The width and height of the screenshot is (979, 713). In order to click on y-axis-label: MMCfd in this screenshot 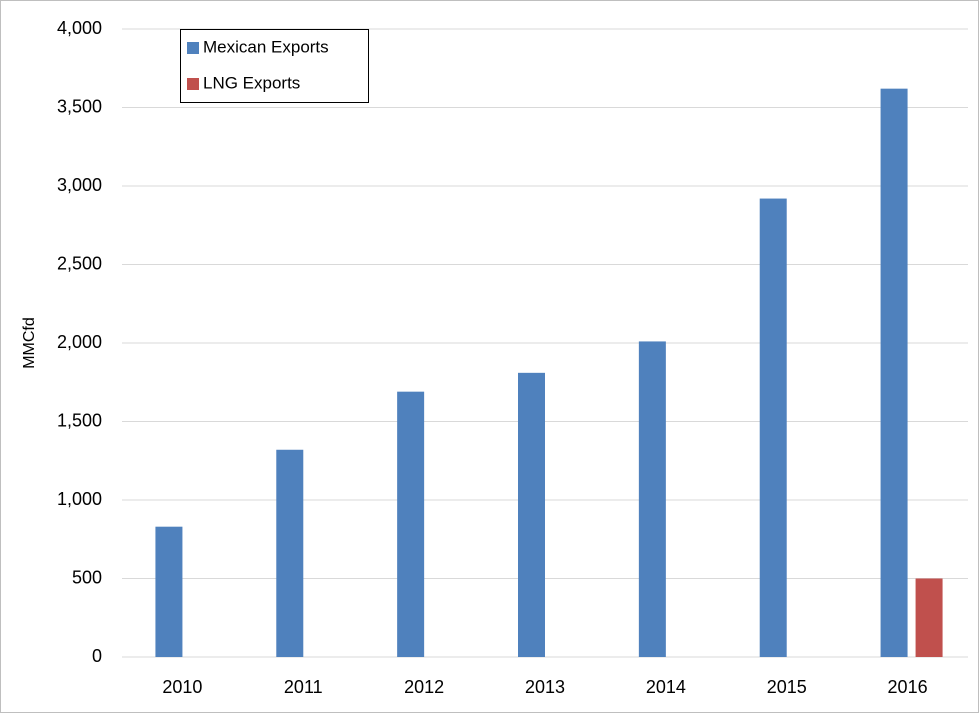, I will do `click(29, 343)`.